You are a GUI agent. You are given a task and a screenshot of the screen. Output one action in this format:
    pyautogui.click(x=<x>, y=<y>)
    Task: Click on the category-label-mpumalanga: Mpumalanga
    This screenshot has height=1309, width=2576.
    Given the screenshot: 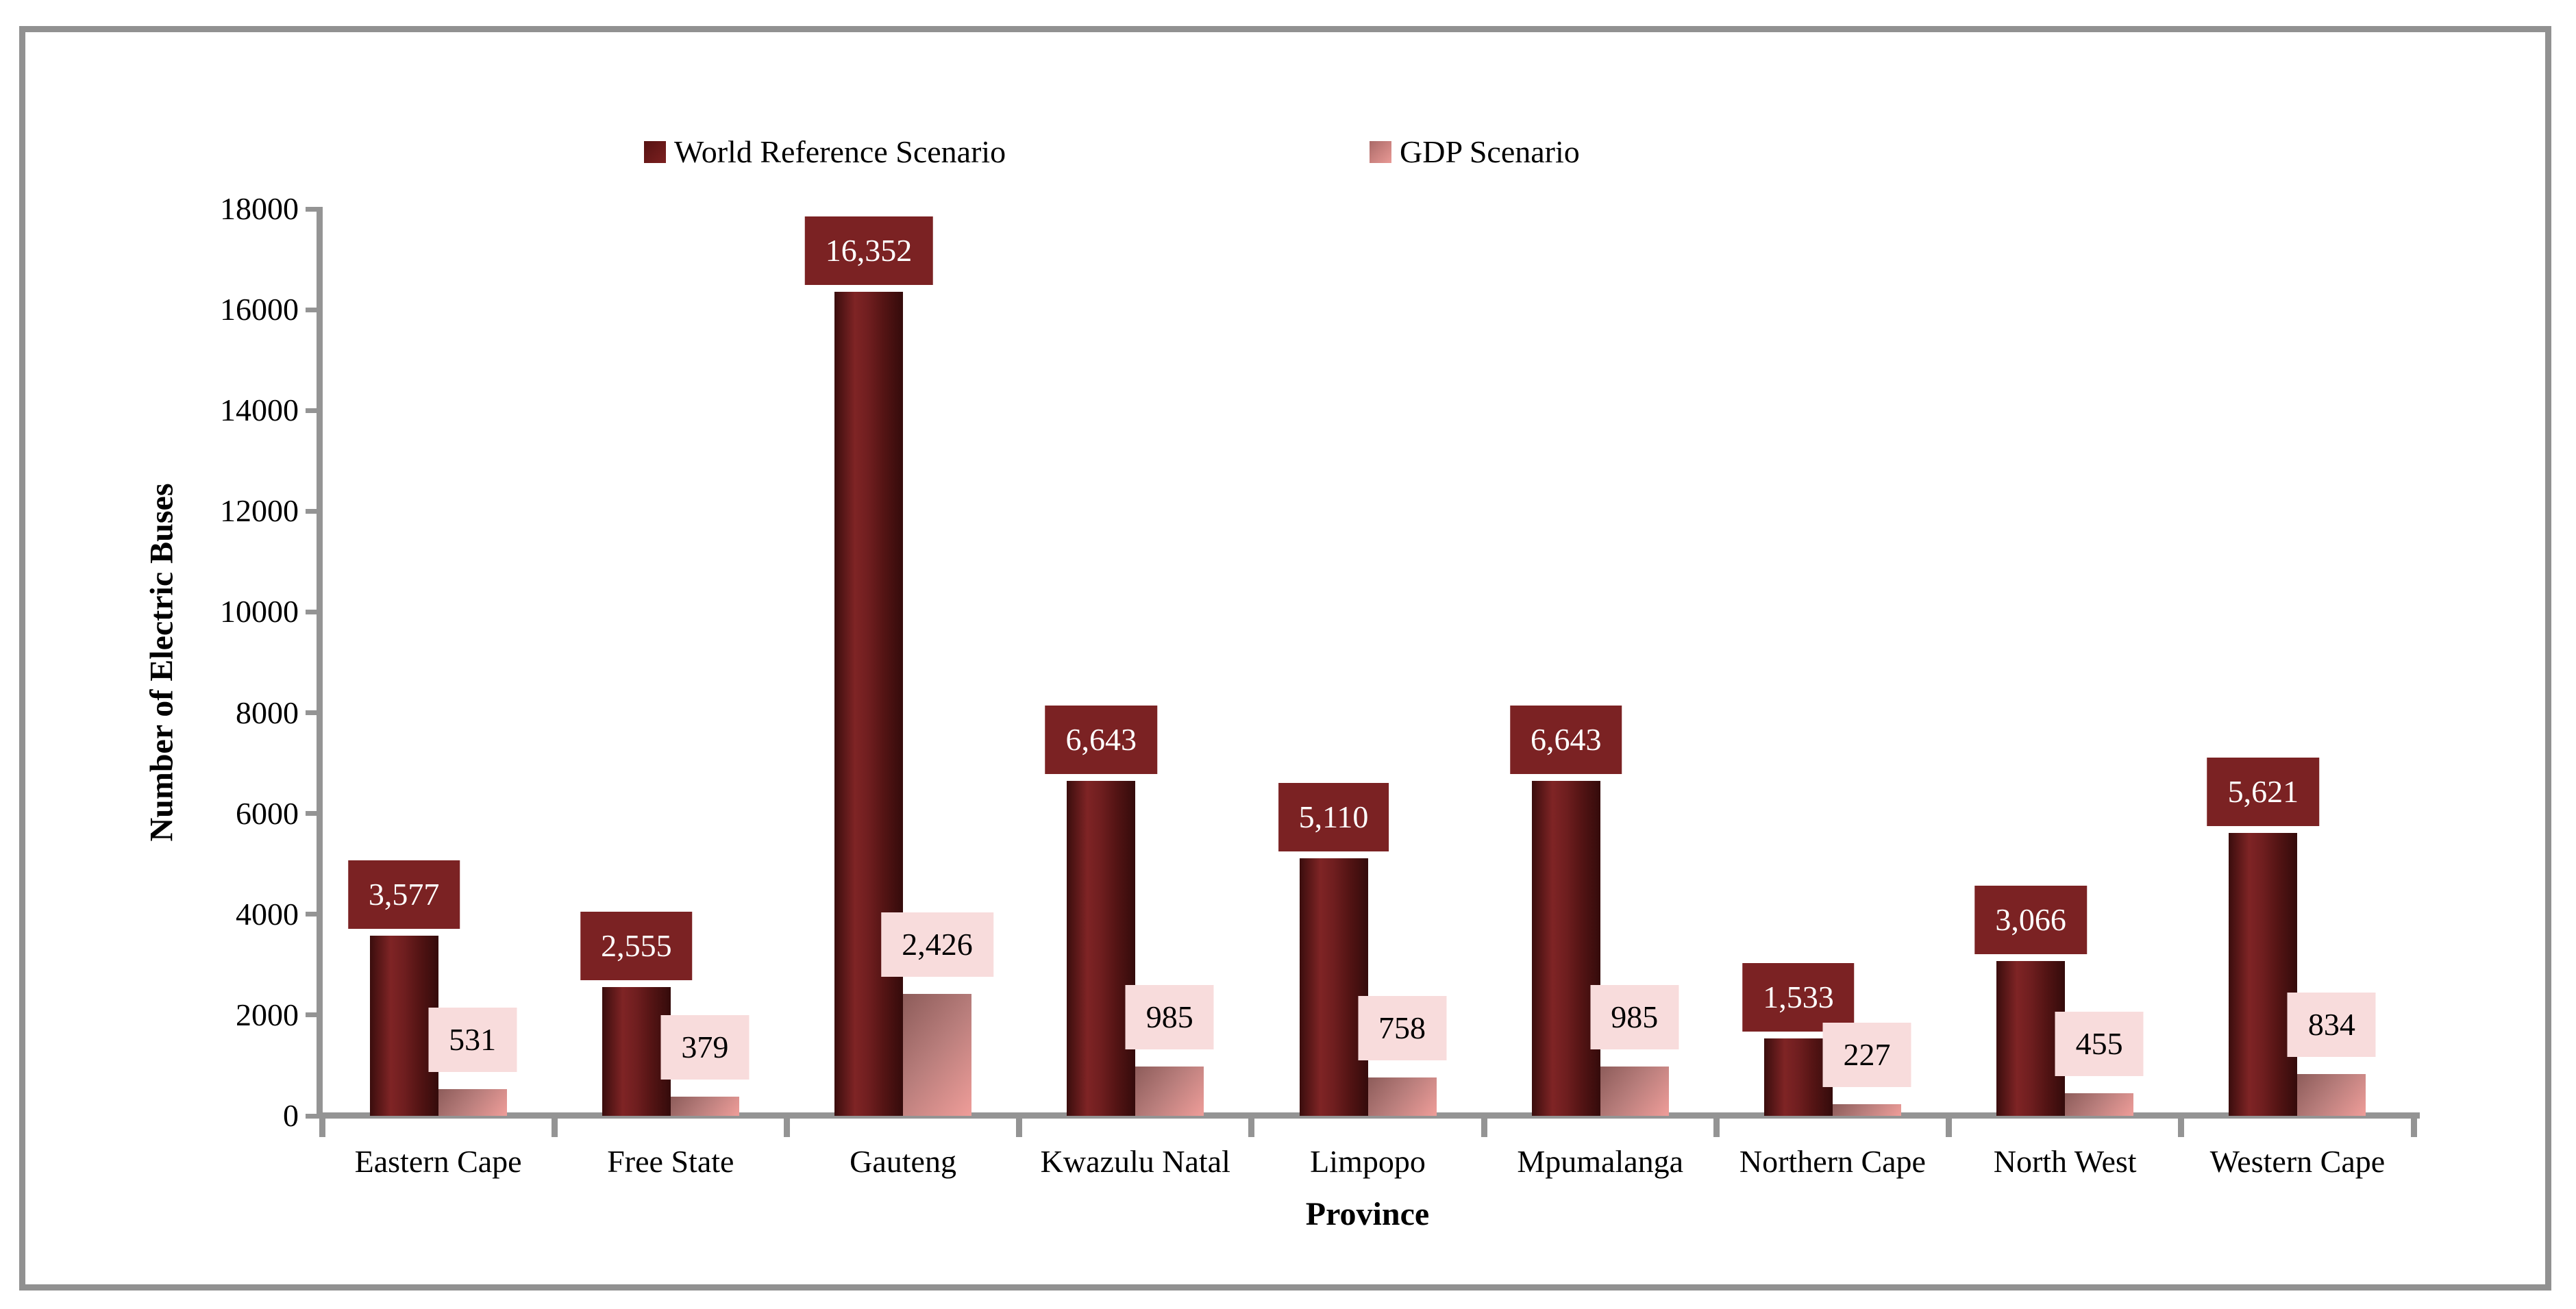 What is the action you would take?
    pyautogui.click(x=1600, y=1161)
    